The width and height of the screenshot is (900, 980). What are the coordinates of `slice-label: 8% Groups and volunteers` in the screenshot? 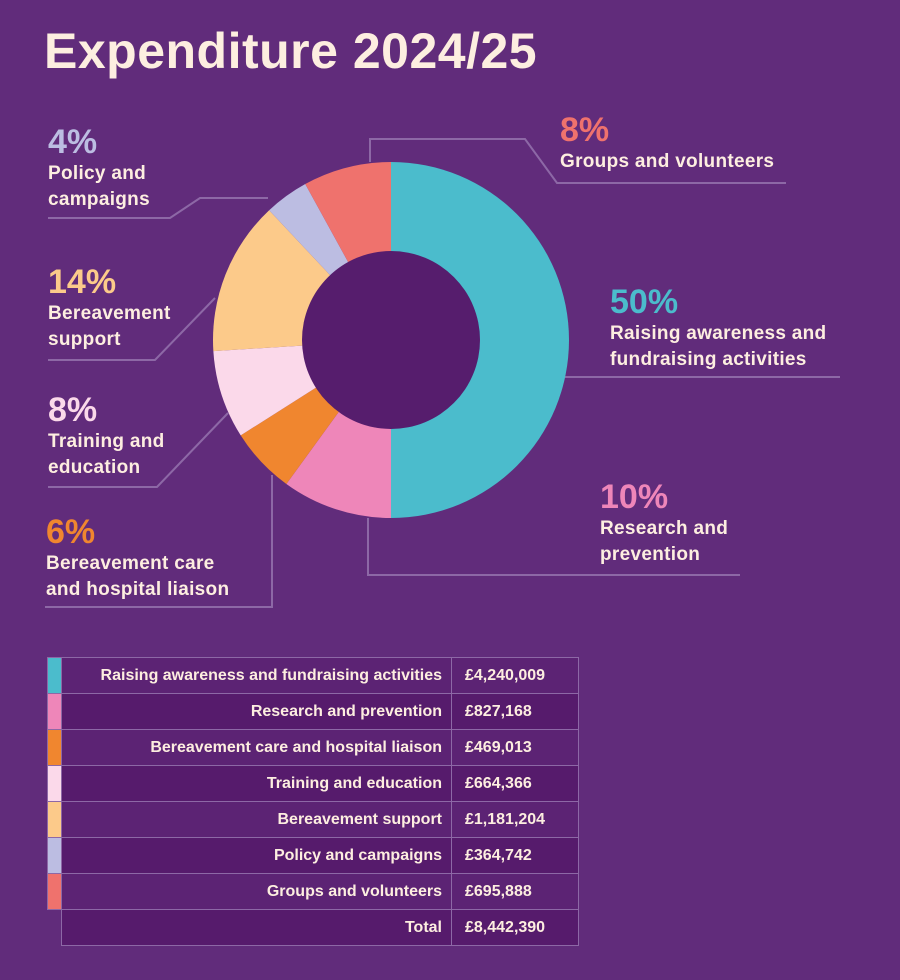 It's located at (690, 143).